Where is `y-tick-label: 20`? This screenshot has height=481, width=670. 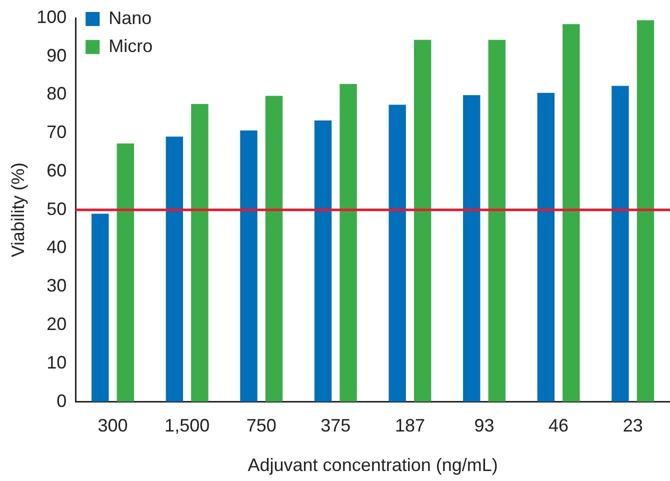 y-tick-label: 20 is located at coordinates (56, 324).